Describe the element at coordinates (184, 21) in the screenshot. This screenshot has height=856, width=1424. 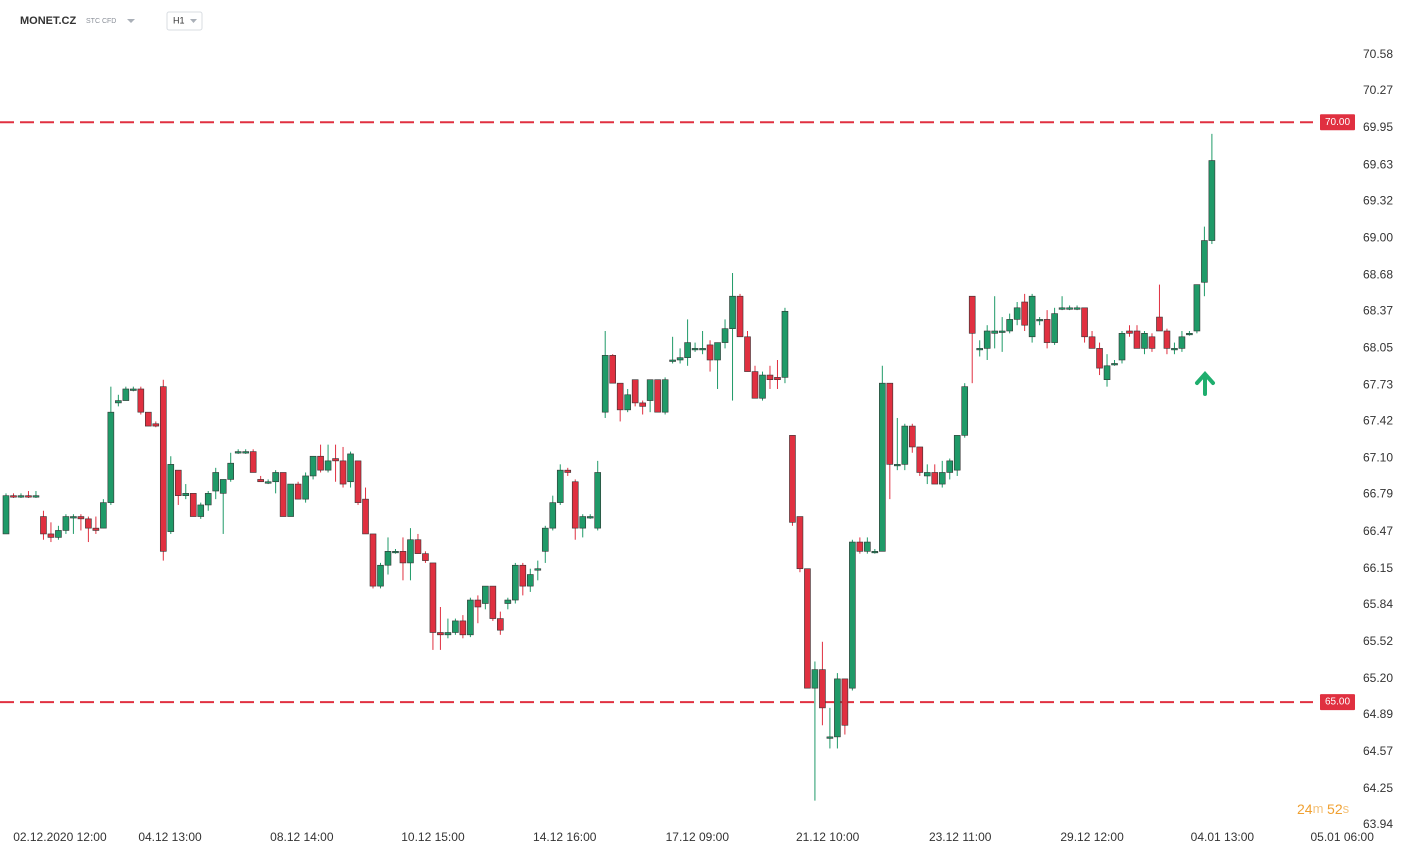
I see `timeframe-select` at that location.